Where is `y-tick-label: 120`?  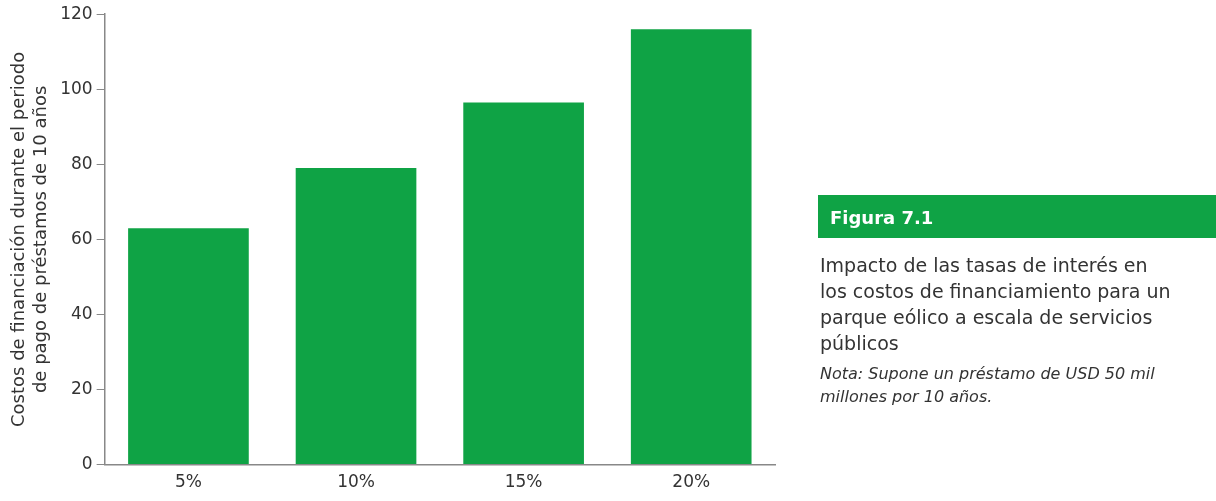
y-tick-label: 120 is located at coordinates (76, 12).